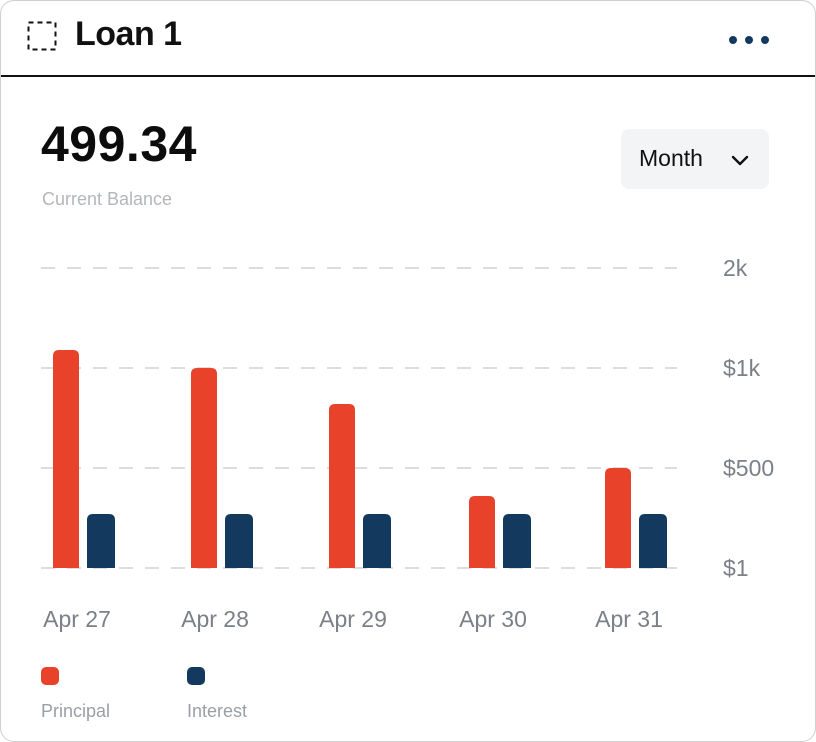 Image resolution: width=816 pixels, height=742 pixels. I want to click on y-tick-label: 2k, so click(735, 268).